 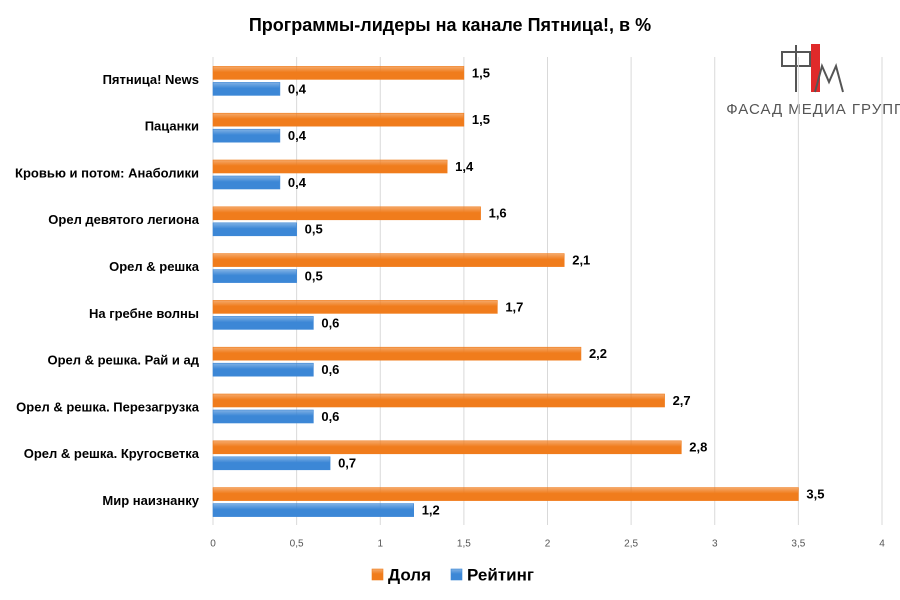 What do you see at coordinates (498, 213) in the screenshot?
I see `data-label: 1,6` at bounding box center [498, 213].